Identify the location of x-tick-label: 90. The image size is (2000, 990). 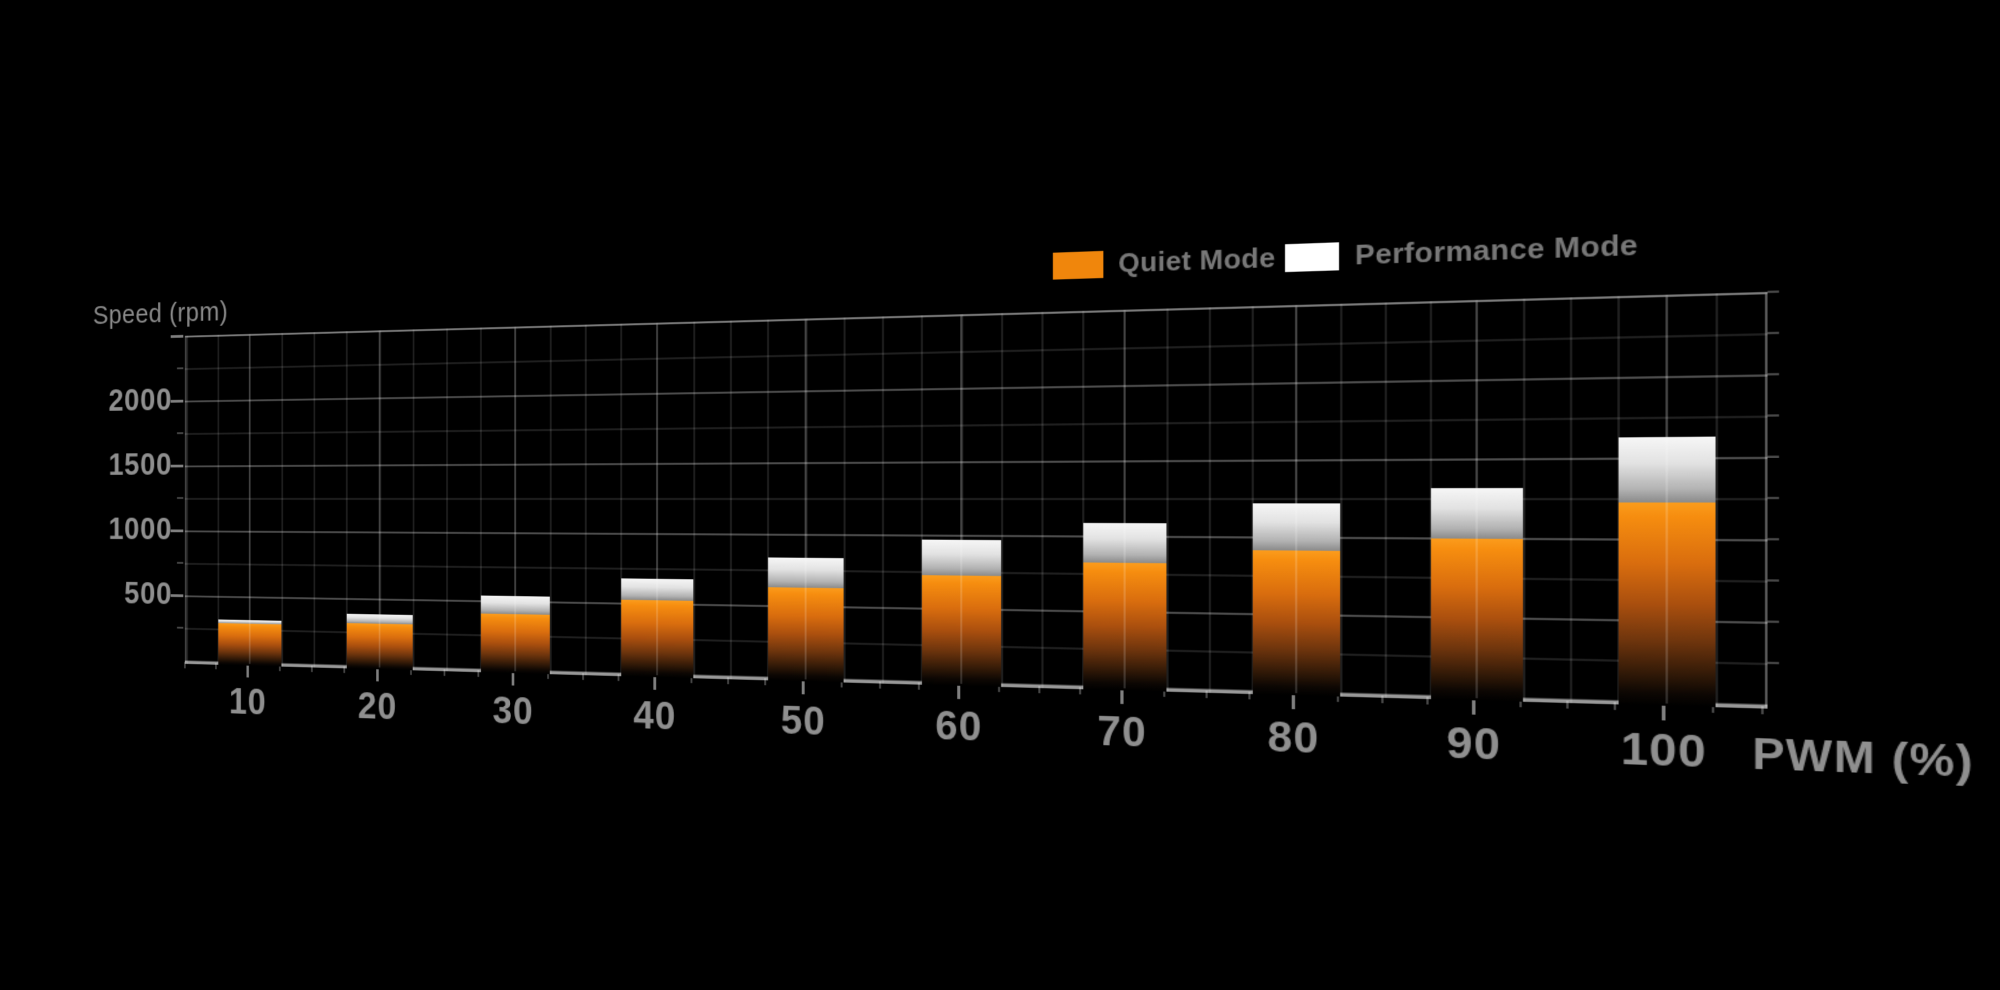
(1474, 744).